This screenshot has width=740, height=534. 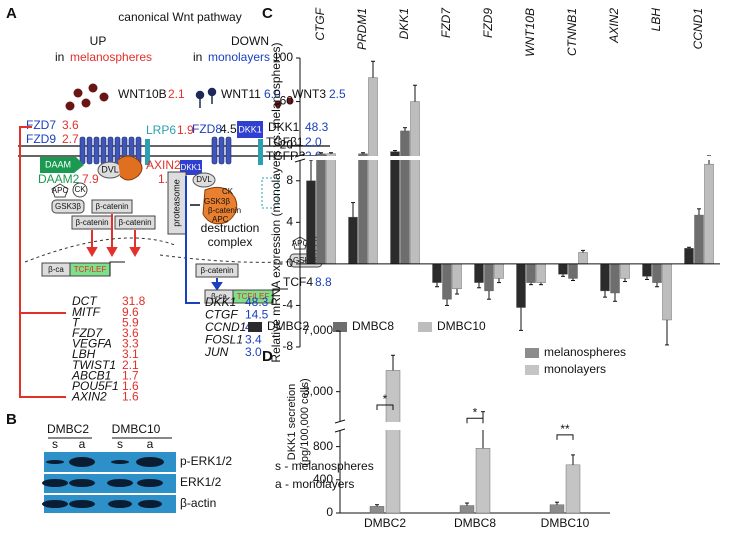 I want to click on component-label: TCF/LEF, so click(x=90, y=269).